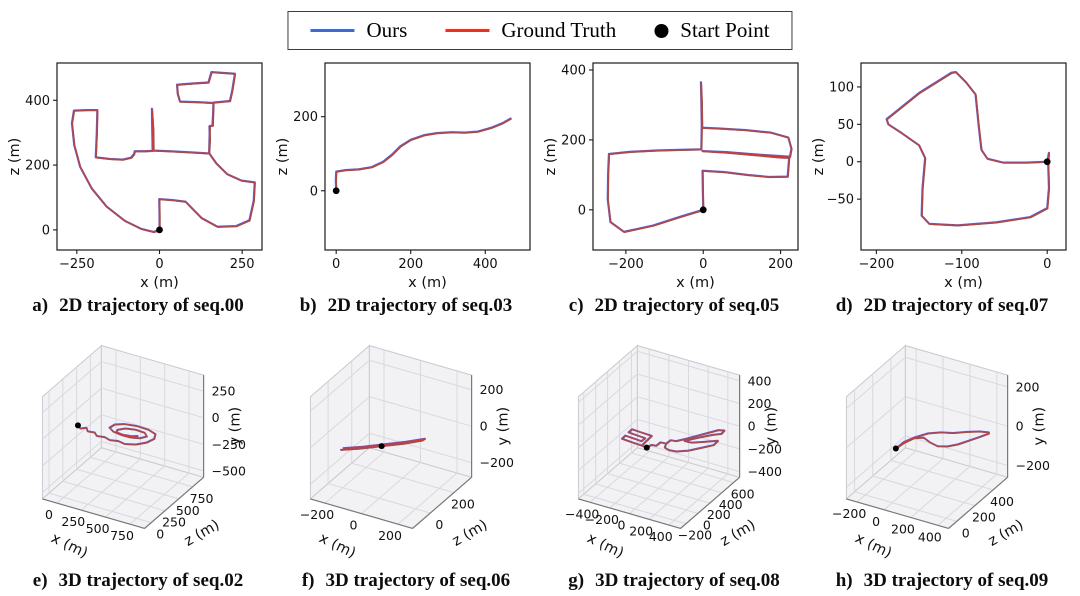 This screenshot has height=596, width=1080. Describe the element at coordinates (725, 30) in the screenshot. I see `legend-label-start-point: Start Point` at that location.